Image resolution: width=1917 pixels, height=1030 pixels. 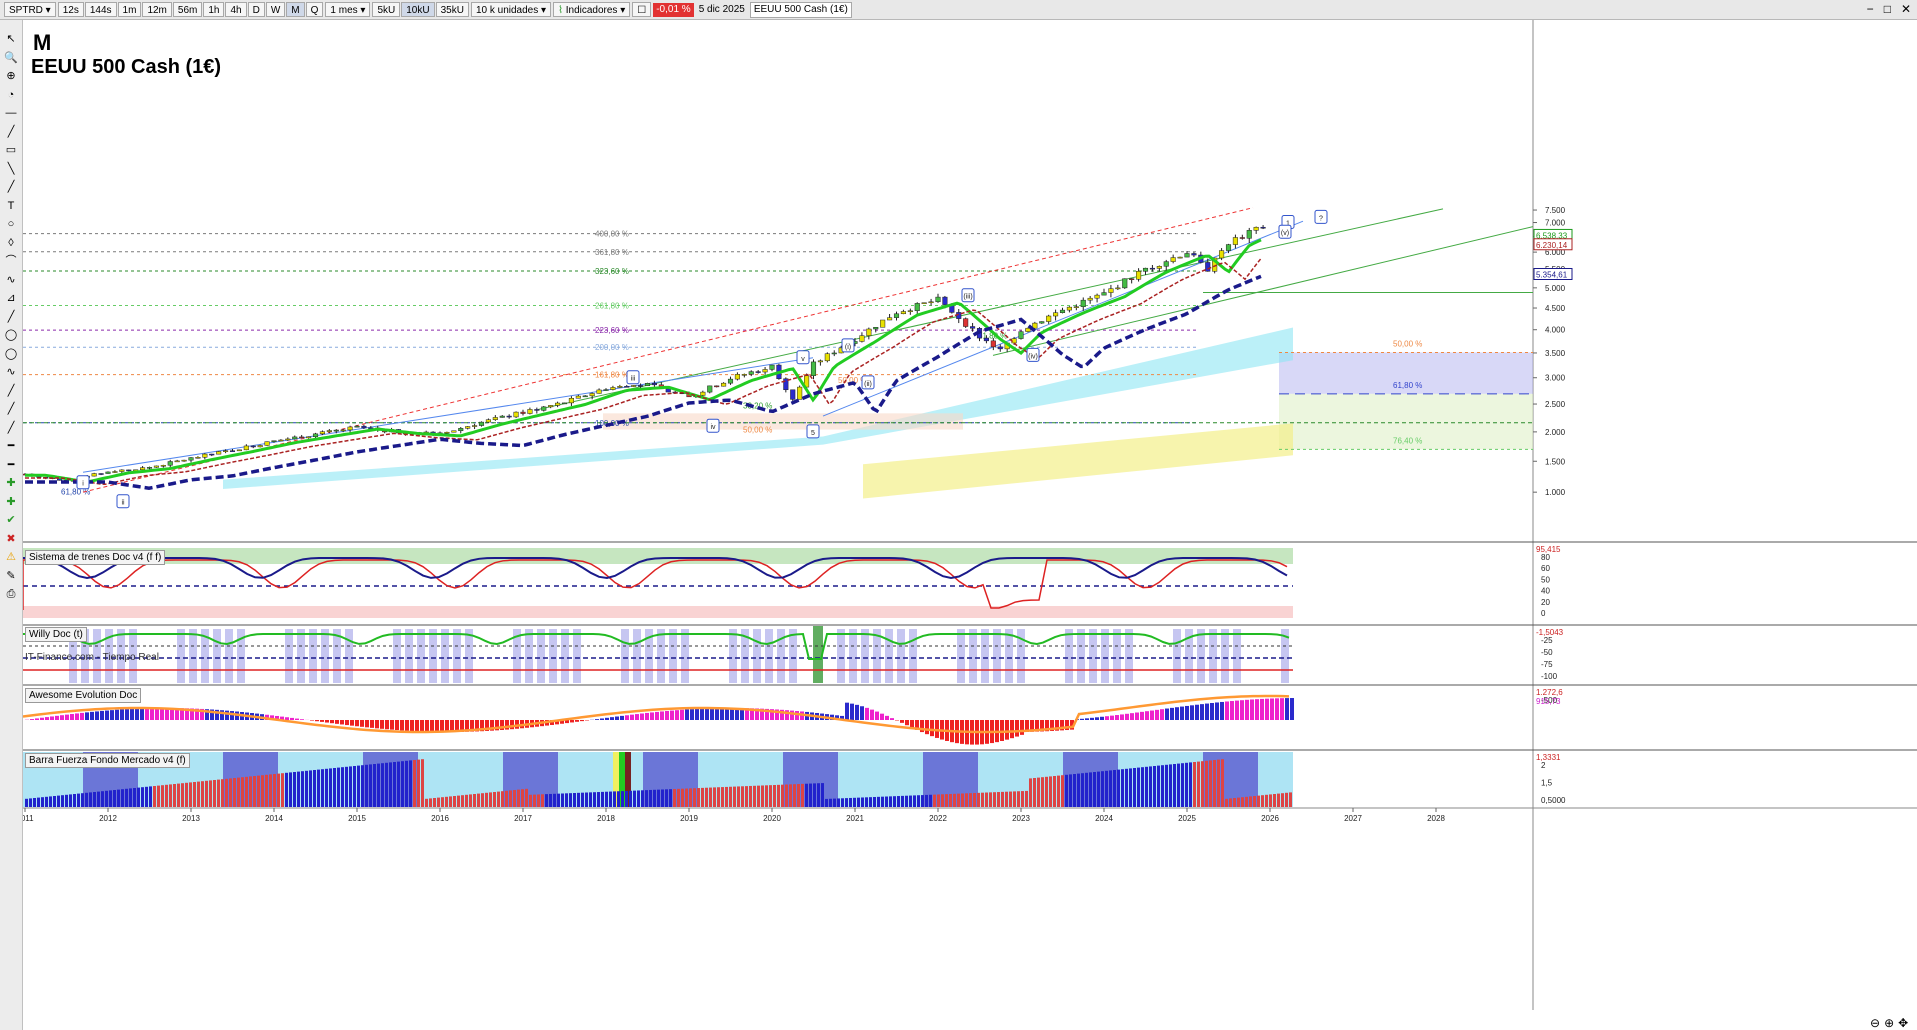 What do you see at coordinates (11, 409) in the screenshot?
I see `tool-pen2-icon: ╱` at bounding box center [11, 409].